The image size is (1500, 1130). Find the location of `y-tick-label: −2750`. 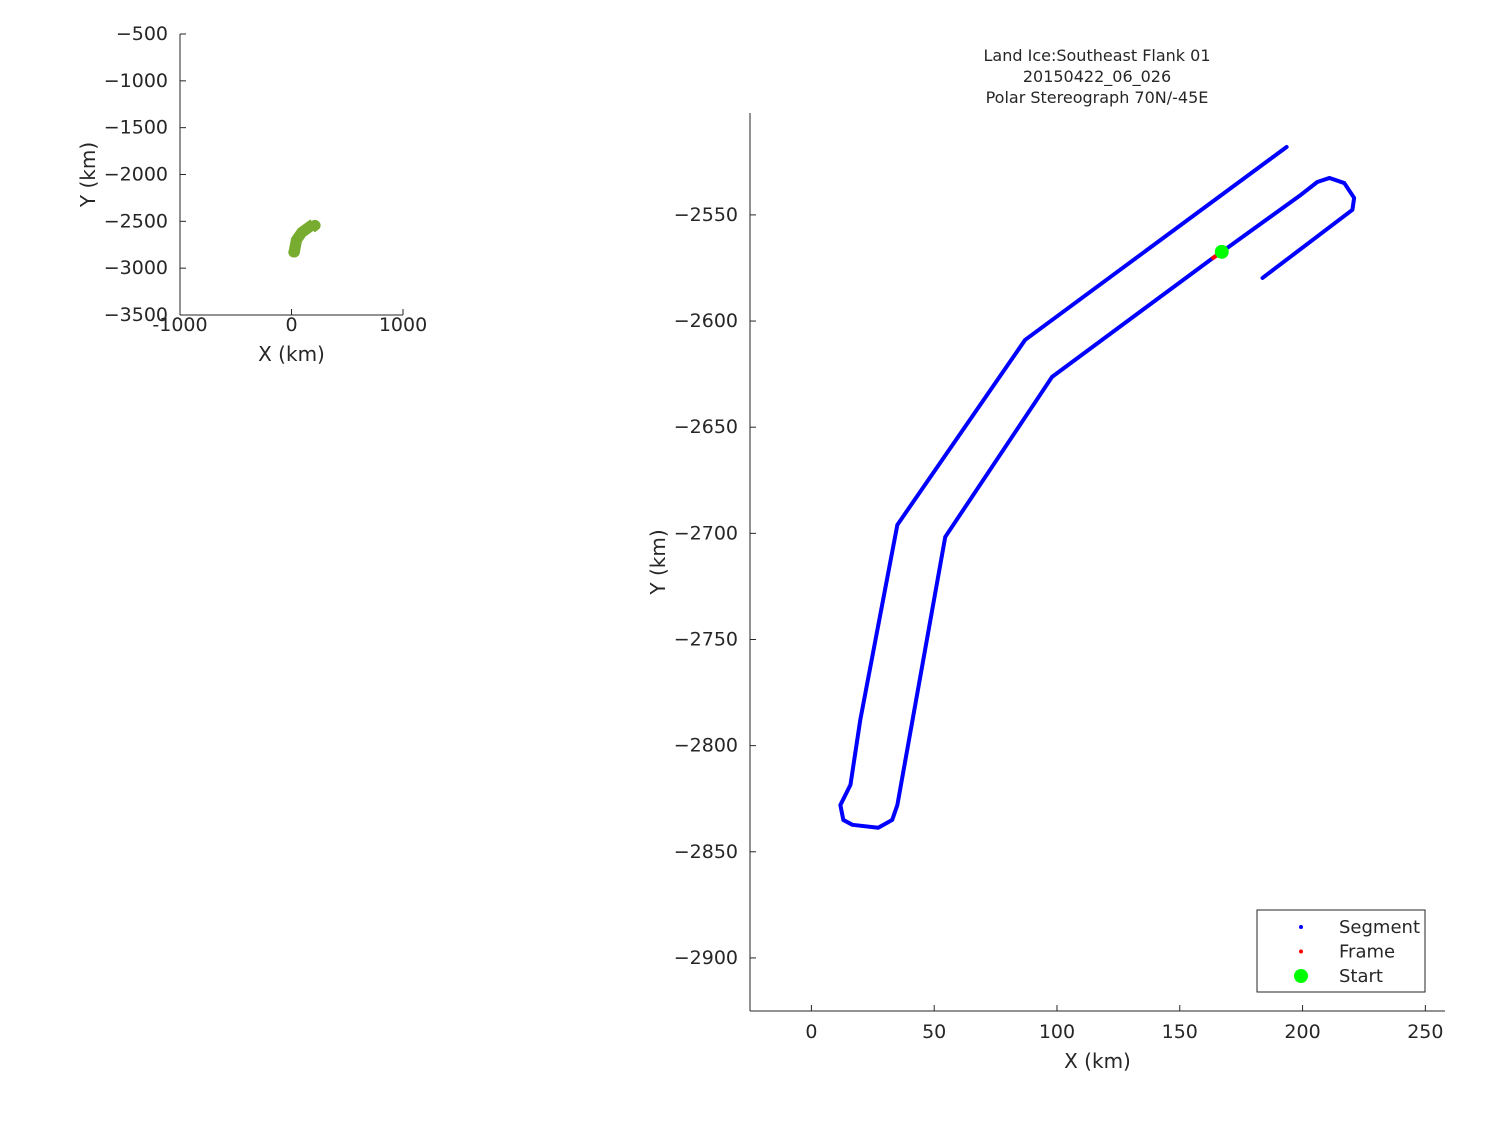

y-tick-label: −2750 is located at coordinates (706, 639).